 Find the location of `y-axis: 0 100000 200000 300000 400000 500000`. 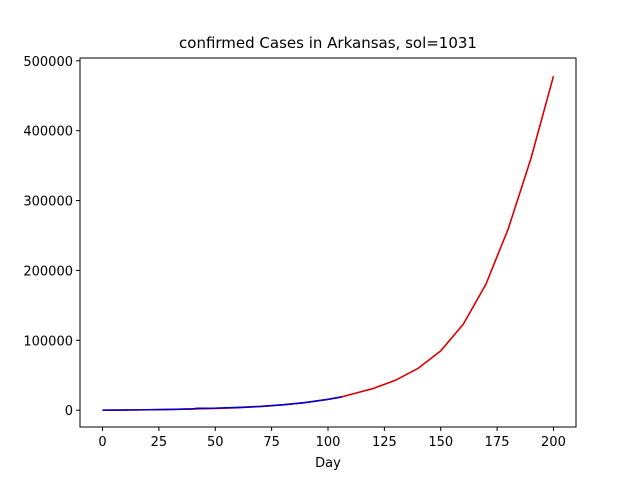

y-axis: 0 100000 200000 300000 400000 500000 is located at coordinates (51, 237).